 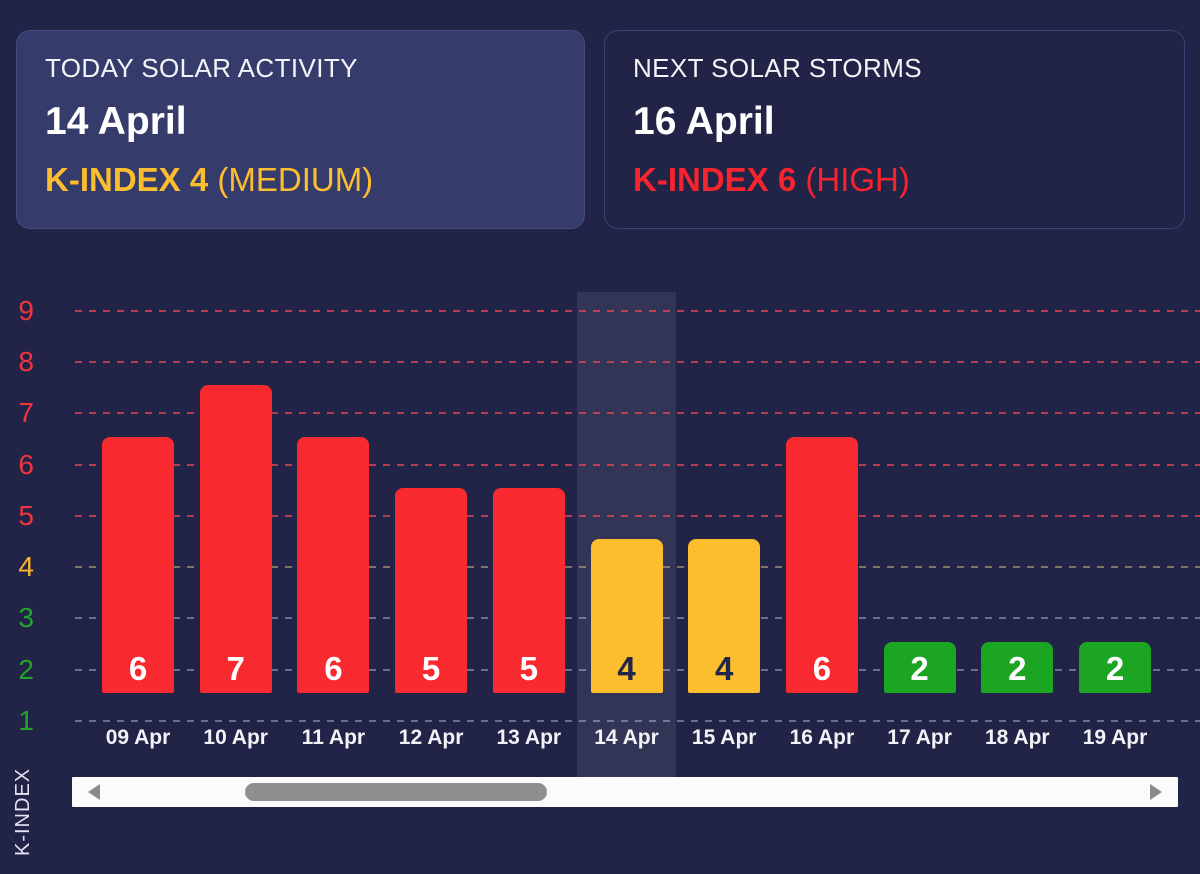 I want to click on scrollbar-thumb, so click(x=396, y=792).